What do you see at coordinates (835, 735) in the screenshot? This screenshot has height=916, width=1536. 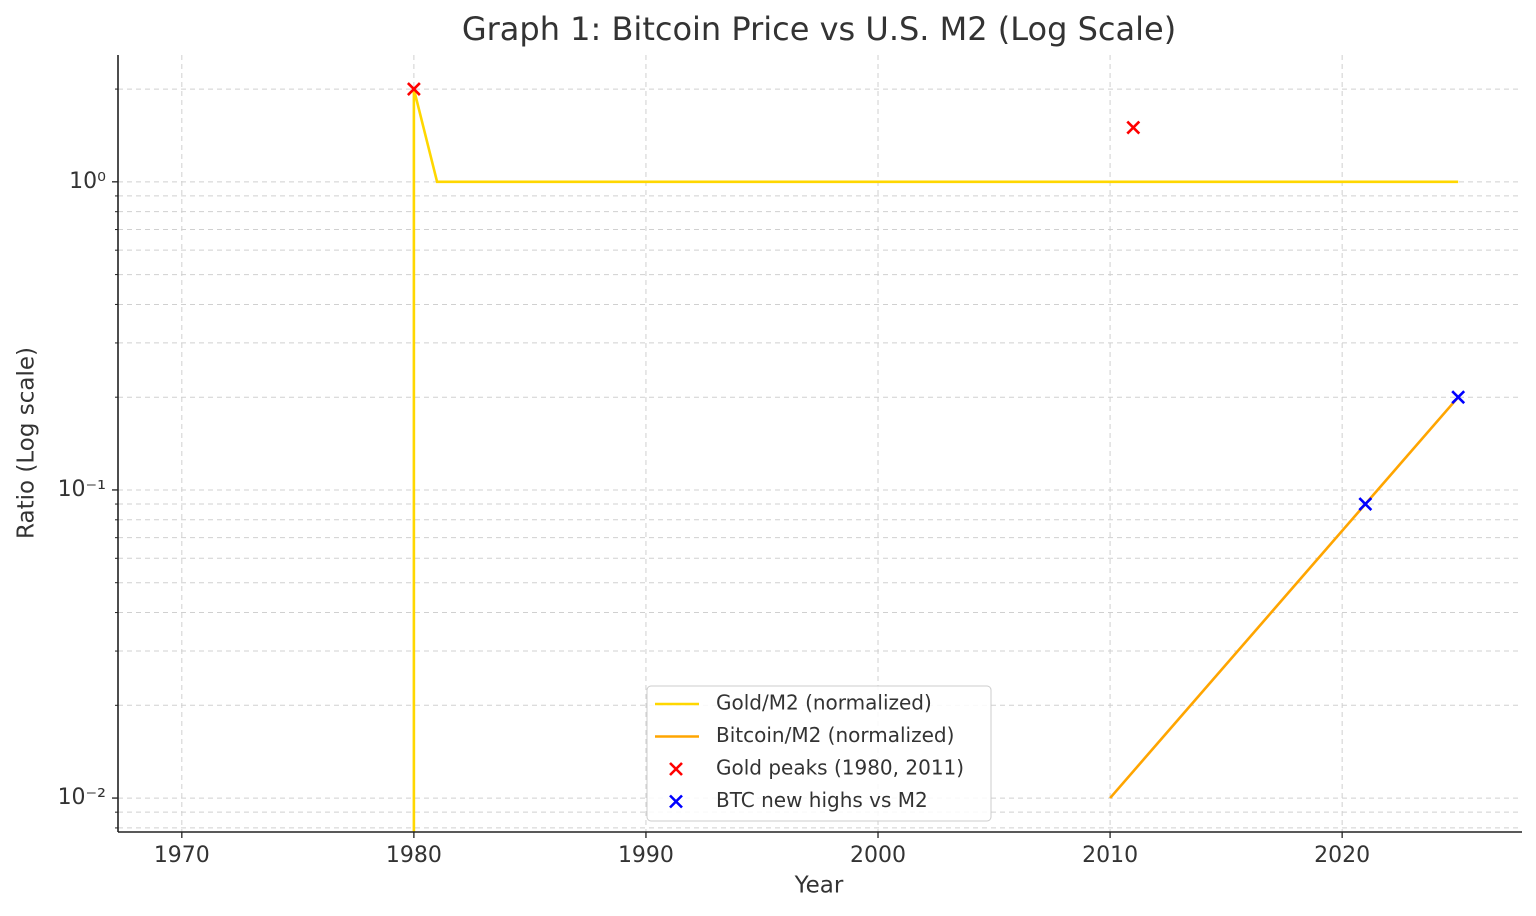 I see `legend-label: Bitcoin/M2 (normalized)` at bounding box center [835, 735].